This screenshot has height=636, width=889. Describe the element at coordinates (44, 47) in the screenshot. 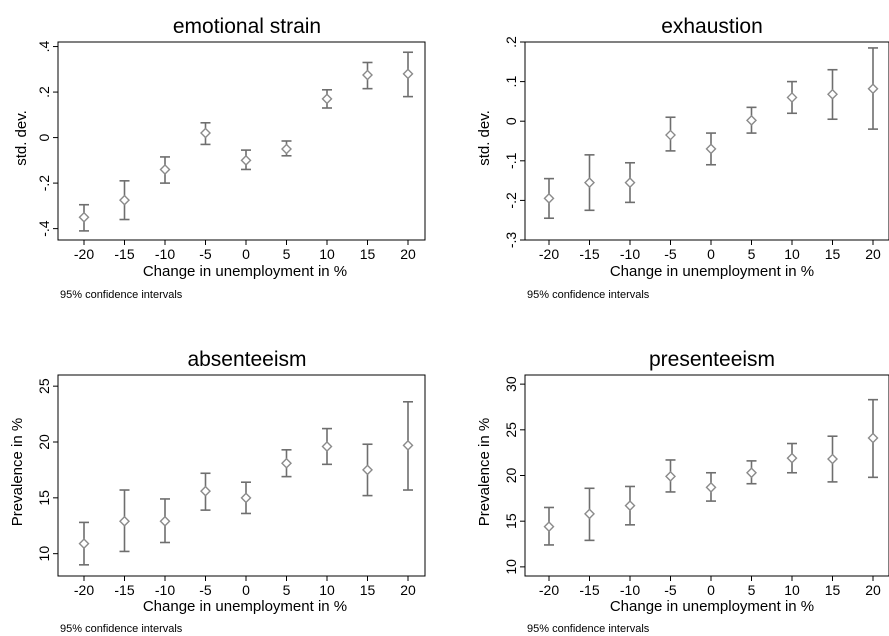

I see `y-tick-label: .4` at that location.